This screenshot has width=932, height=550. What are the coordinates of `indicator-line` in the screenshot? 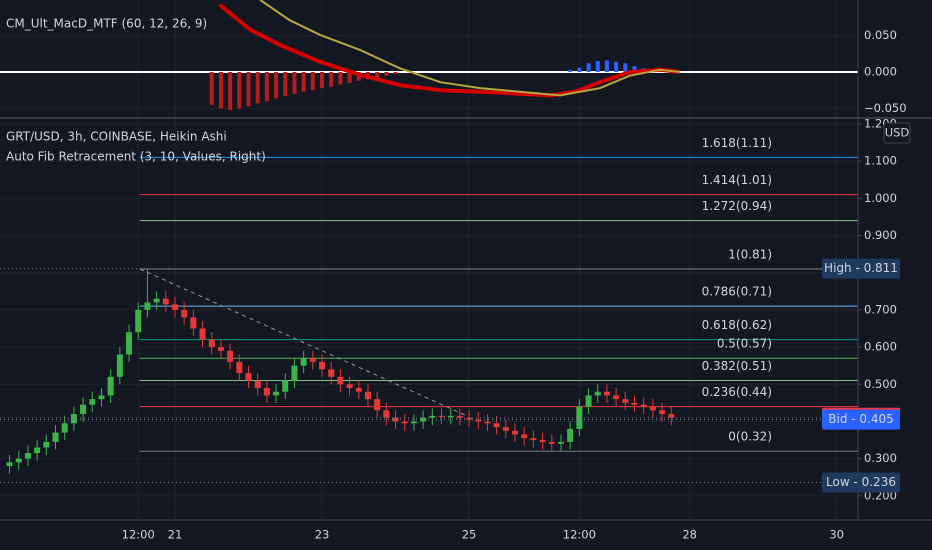 It's located at (470, 48).